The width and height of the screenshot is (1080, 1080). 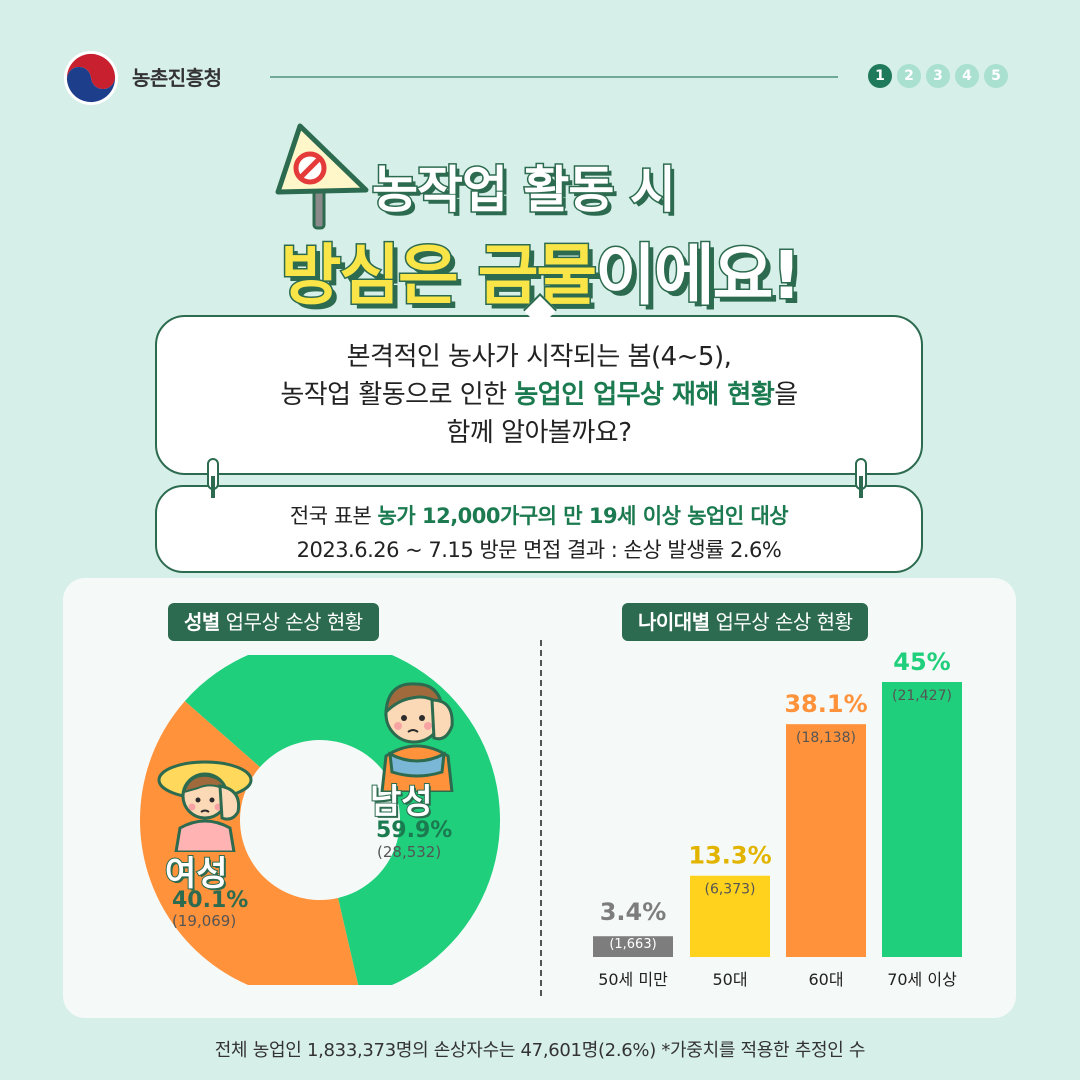 I want to click on female-percent: 40.1%, so click(x=210, y=900).